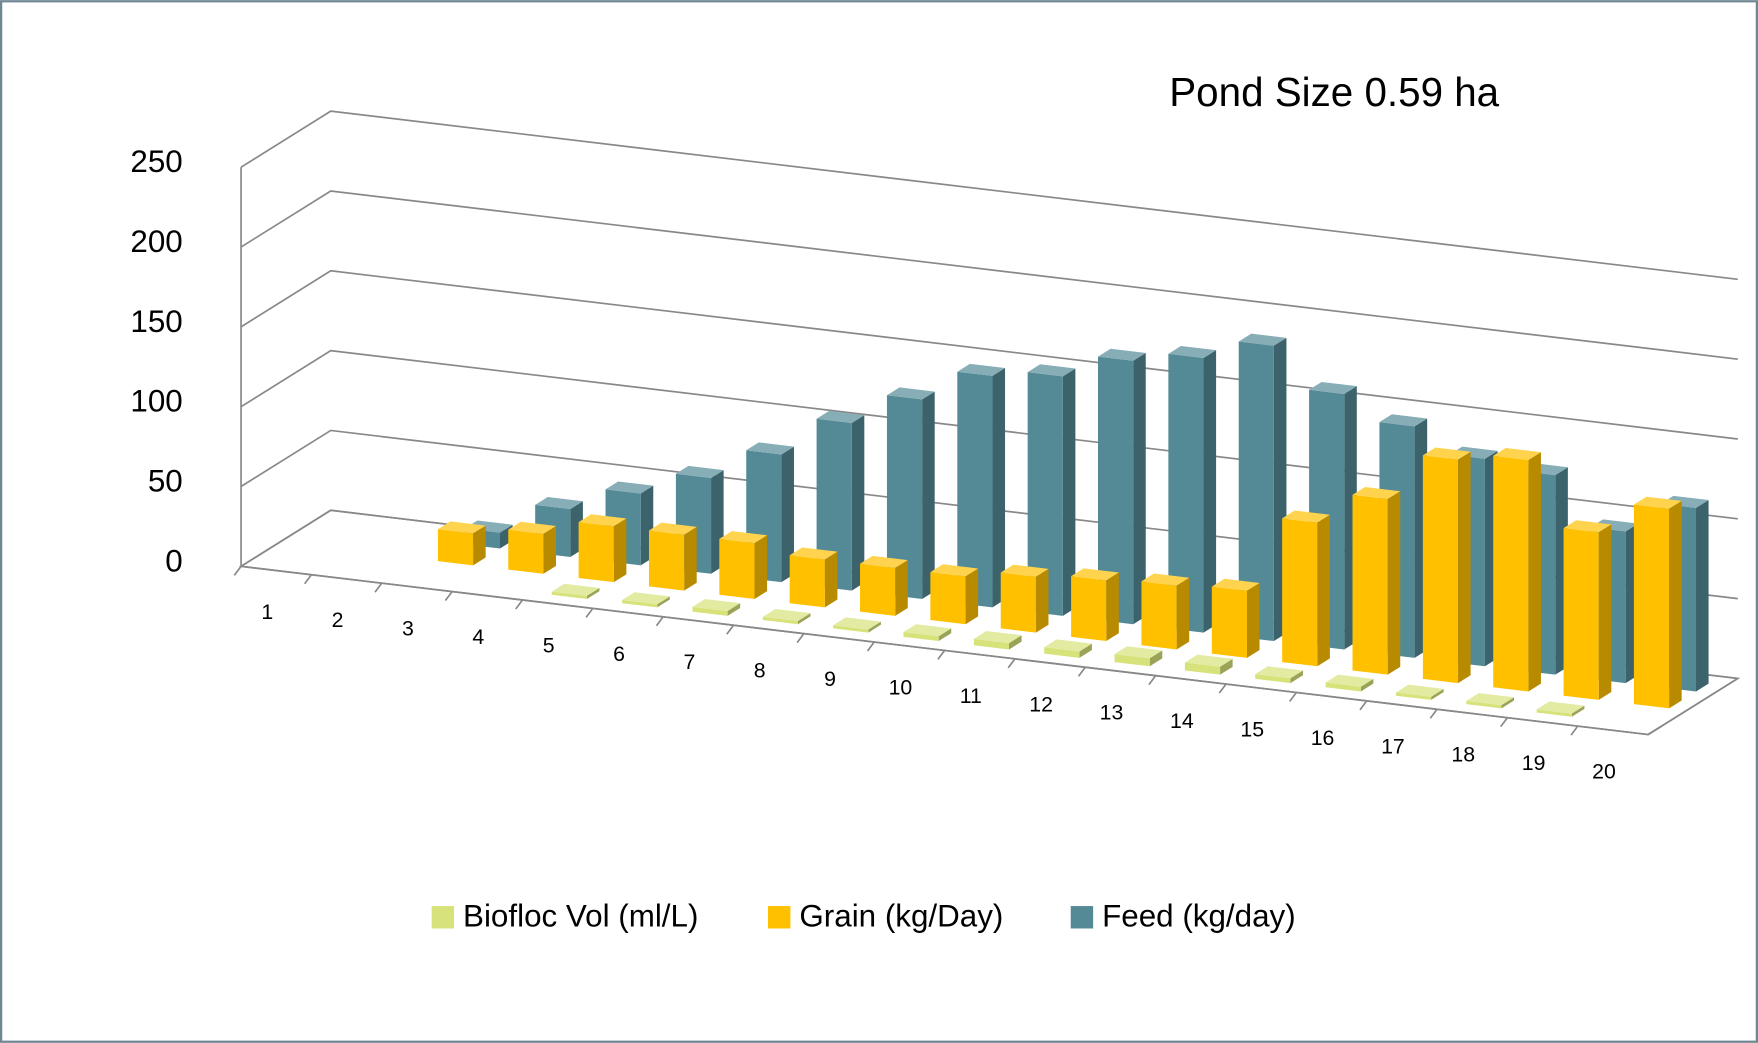 The width and height of the screenshot is (1758, 1043). What do you see at coordinates (267, 612) in the screenshot?
I see `x-tick-label: 1` at bounding box center [267, 612].